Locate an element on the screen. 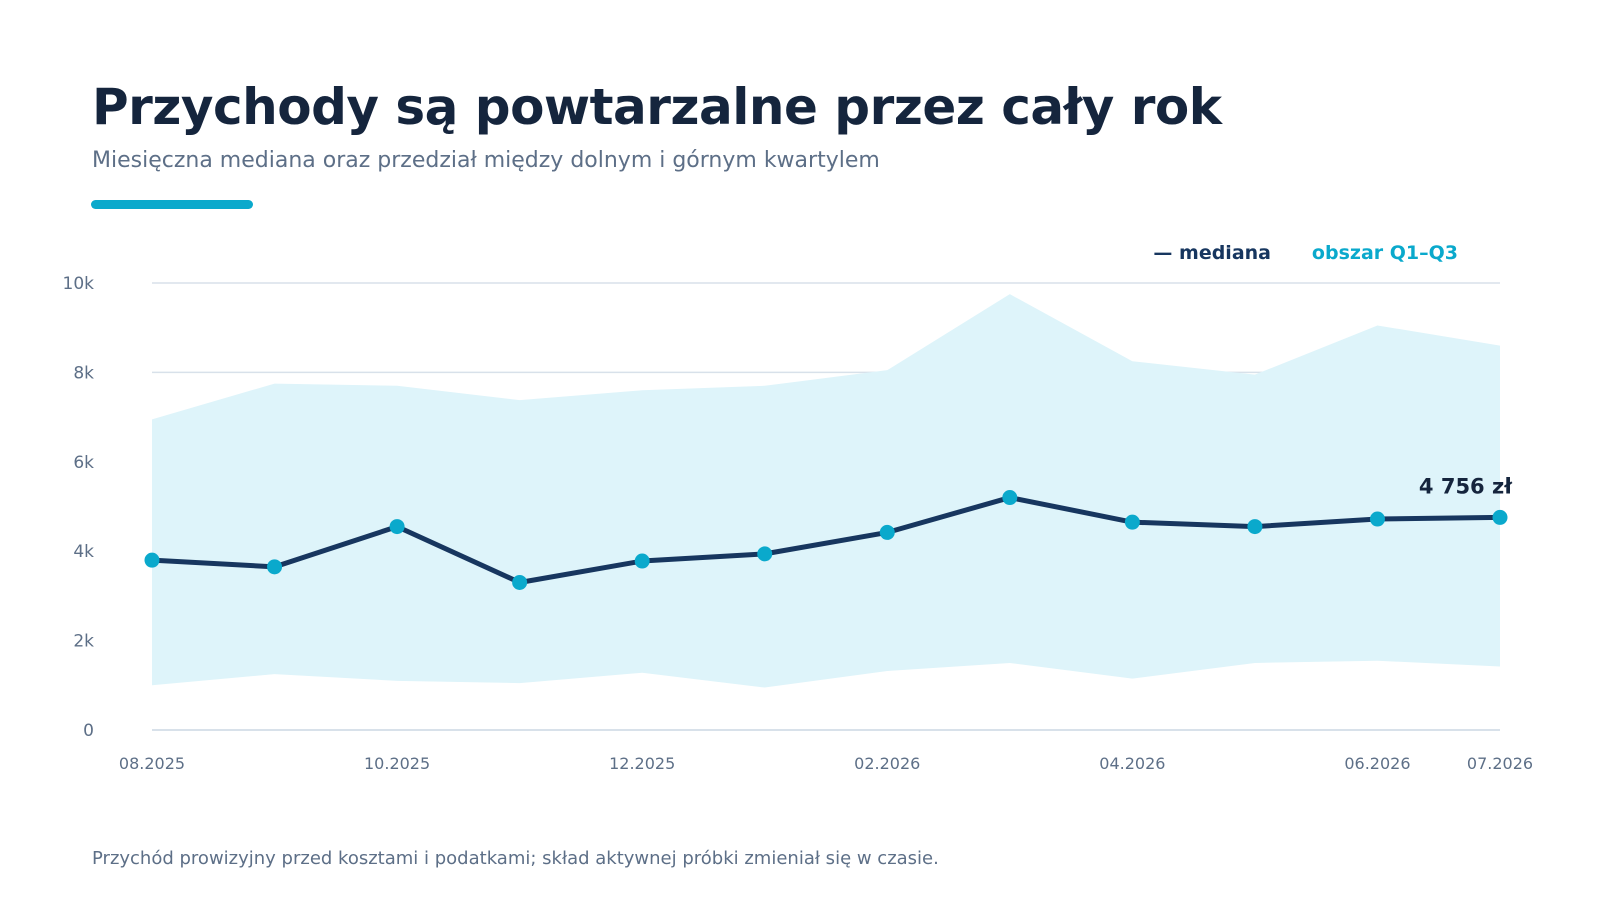 The image size is (1600, 900). x-tick-label: 10.2025 is located at coordinates (397, 763).